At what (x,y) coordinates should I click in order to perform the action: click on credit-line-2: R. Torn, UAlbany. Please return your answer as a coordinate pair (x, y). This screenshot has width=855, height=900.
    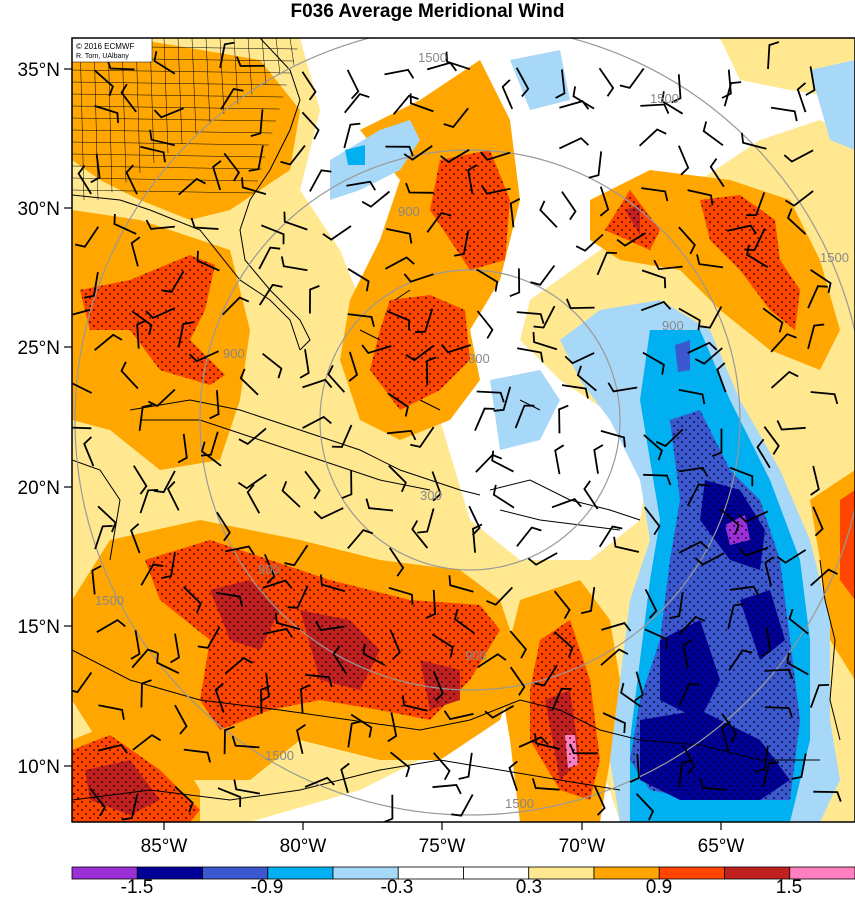
    Looking at the image, I should click on (102, 56).